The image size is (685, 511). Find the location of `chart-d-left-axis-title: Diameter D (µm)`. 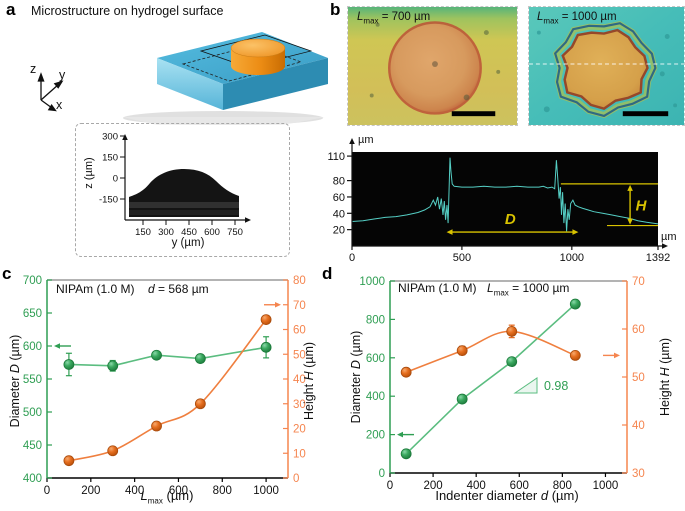

chart-d-left-axis-title: Diameter D (µm) is located at coordinates (356, 377).